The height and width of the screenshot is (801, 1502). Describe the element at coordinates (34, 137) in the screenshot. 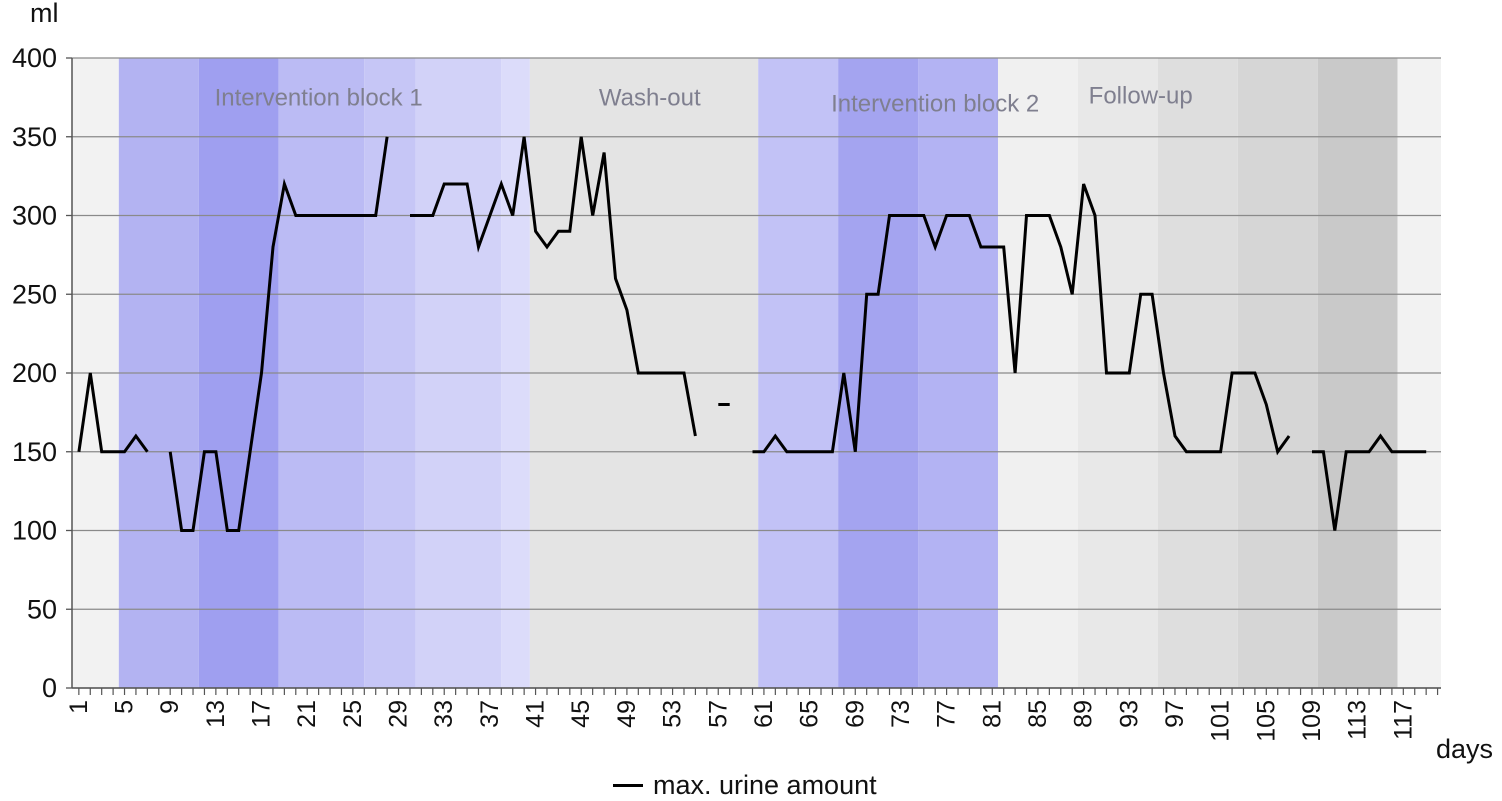

I see `y-tick-label: 350` at that location.